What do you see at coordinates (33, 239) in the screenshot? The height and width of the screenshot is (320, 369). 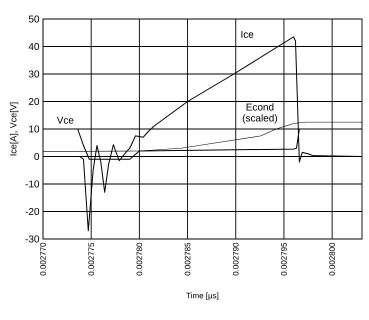 I see `y-tick-label: -30` at bounding box center [33, 239].